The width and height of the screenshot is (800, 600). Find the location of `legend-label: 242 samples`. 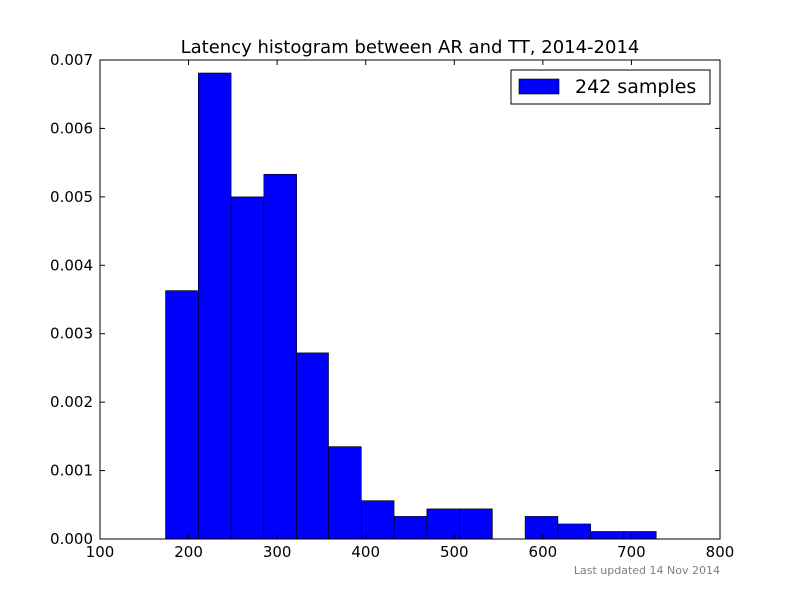

legend-label: 242 samples is located at coordinates (635, 87).